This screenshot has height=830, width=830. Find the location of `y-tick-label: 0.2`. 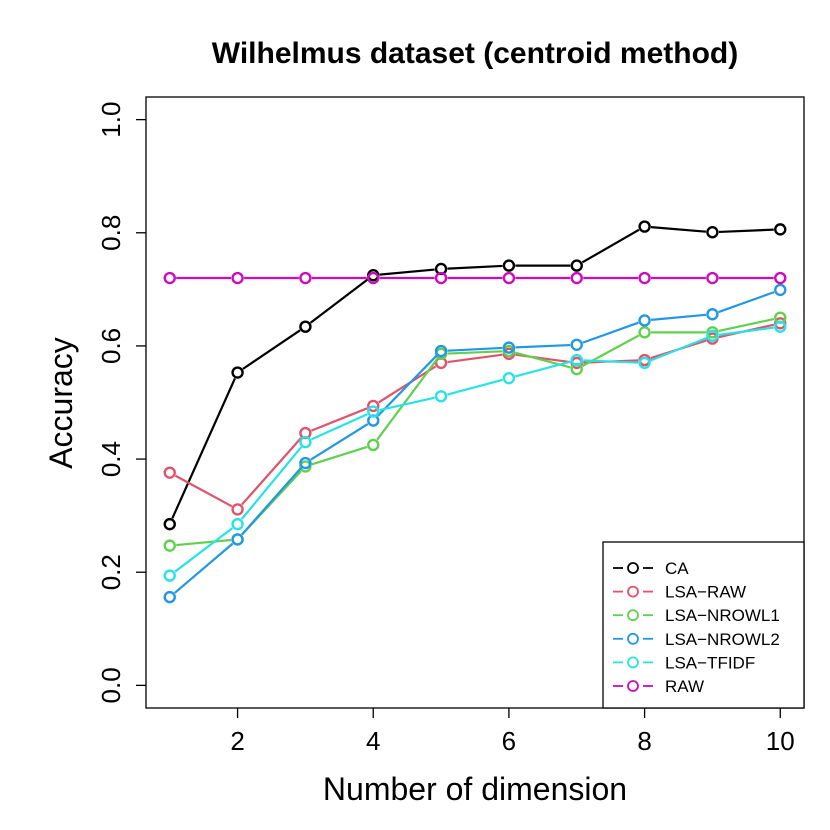

y-tick-label: 0.2 is located at coordinates (111, 572).